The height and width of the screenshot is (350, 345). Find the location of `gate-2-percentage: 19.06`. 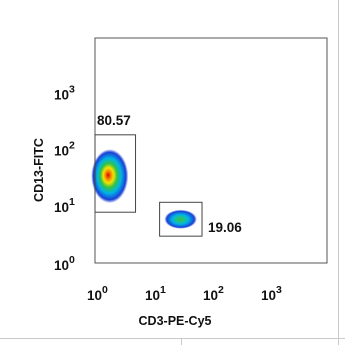

gate-2-percentage: 19.06 is located at coordinates (225, 227).